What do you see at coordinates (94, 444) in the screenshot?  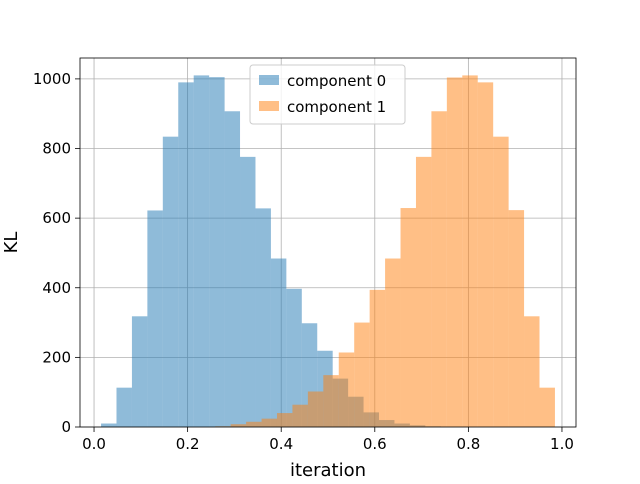 I see `x-tick-label: 0.0` at bounding box center [94, 444].